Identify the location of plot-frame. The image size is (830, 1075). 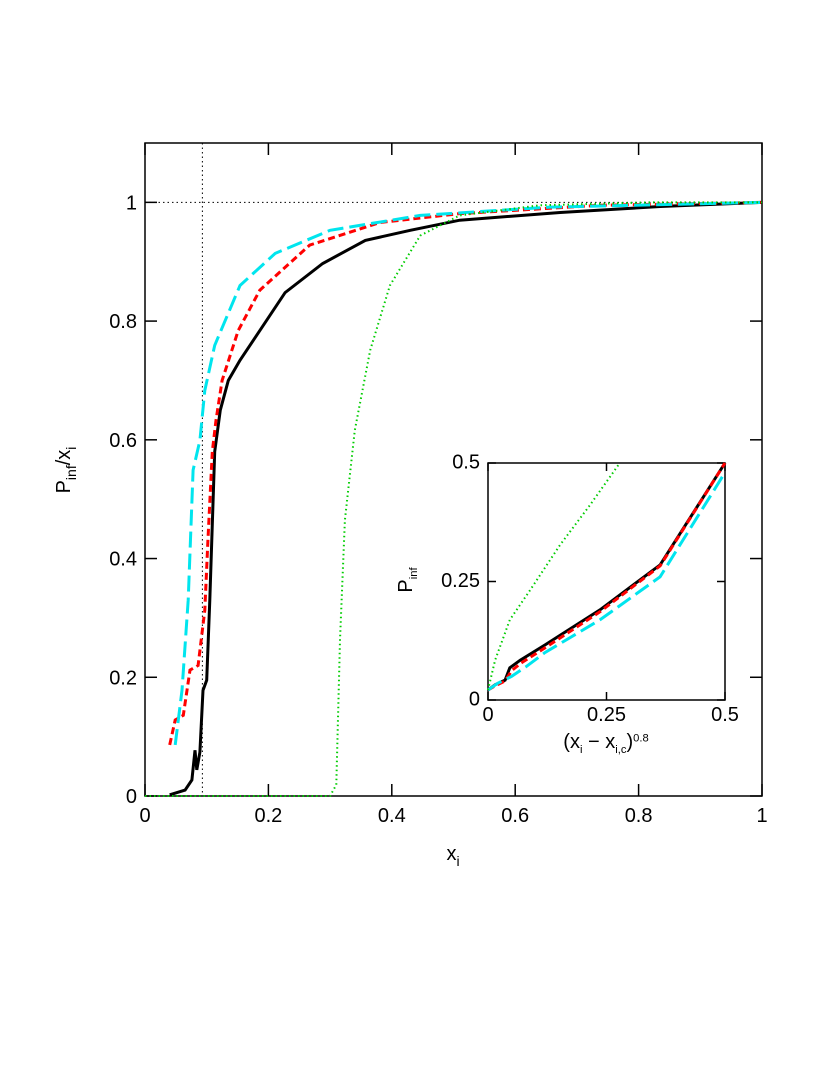
(606, 581).